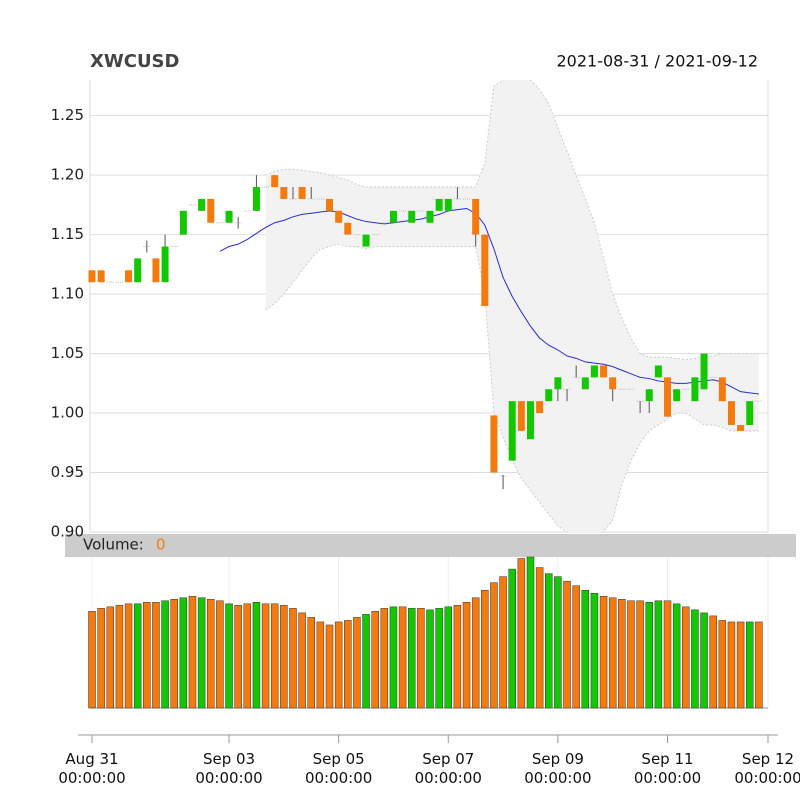  What do you see at coordinates (134, 61) in the screenshot?
I see `chart-title: XWCUSD` at bounding box center [134, 61].